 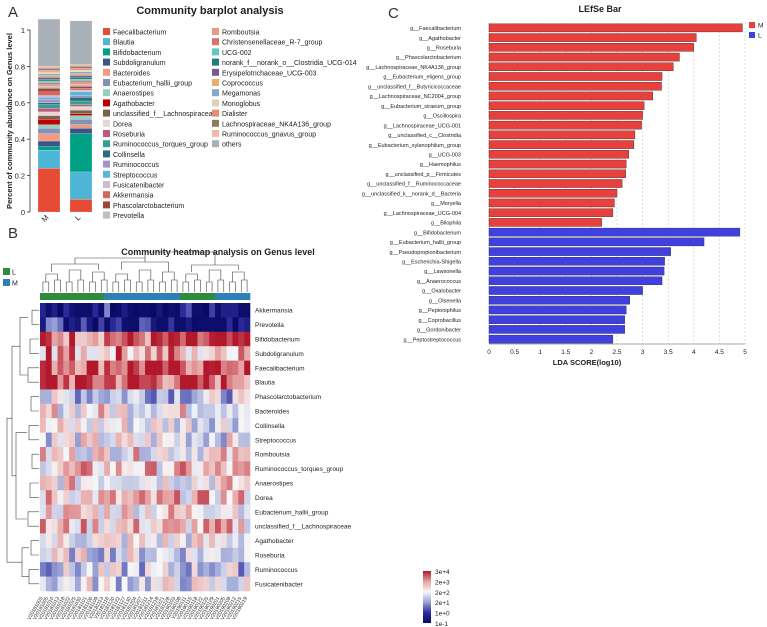 I want to click on heatmap-cell-prevotella, so click(x=136, y=325).